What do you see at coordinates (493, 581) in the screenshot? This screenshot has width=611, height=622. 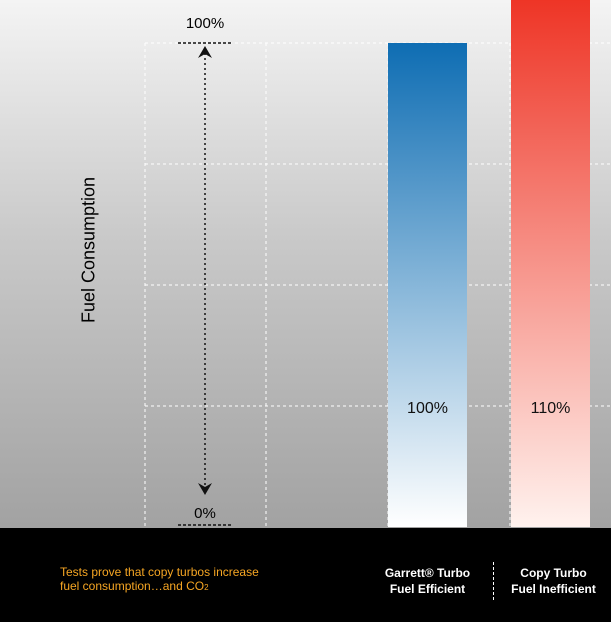 I see `category-divider` at bounding box center [493, 581].